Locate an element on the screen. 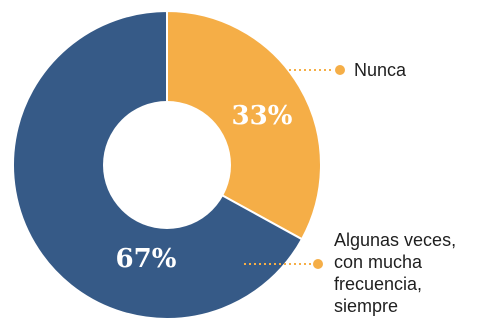 Image resolution: width=484 pixels, height=320 pixels. donut-hole is located at coordinates (167, 165).